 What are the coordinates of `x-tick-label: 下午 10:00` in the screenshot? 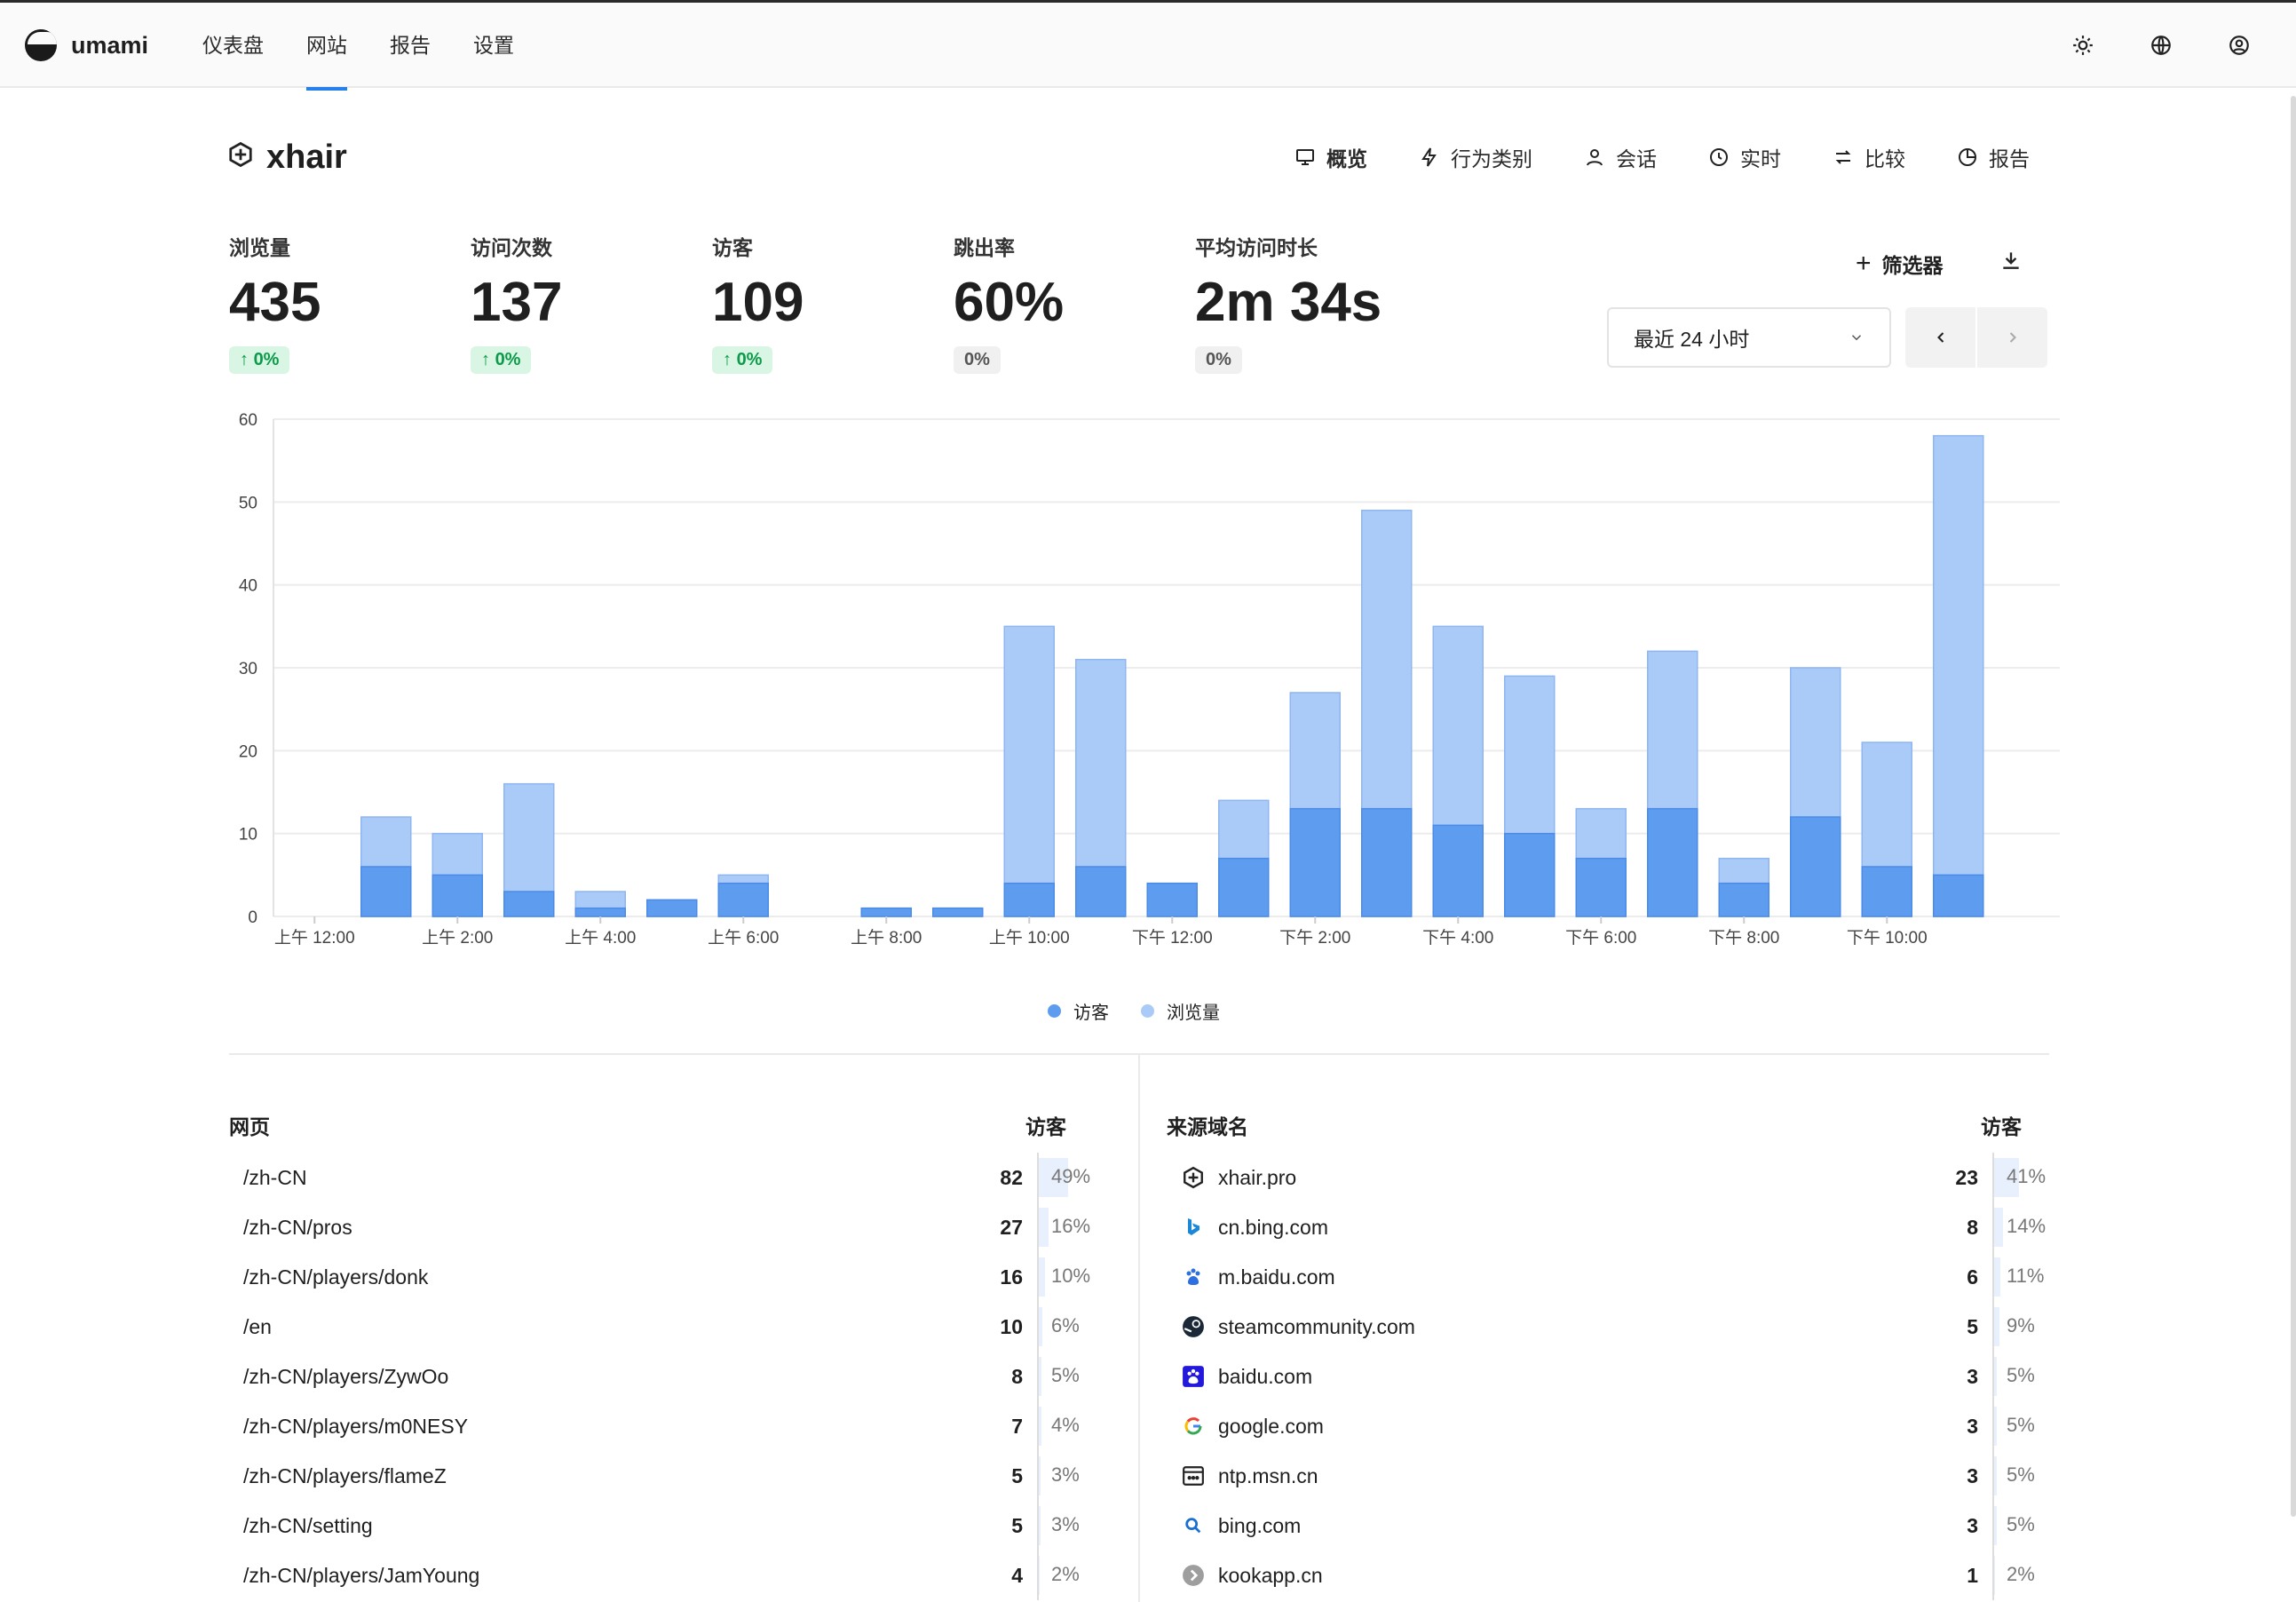 It's located at (1887, 938).